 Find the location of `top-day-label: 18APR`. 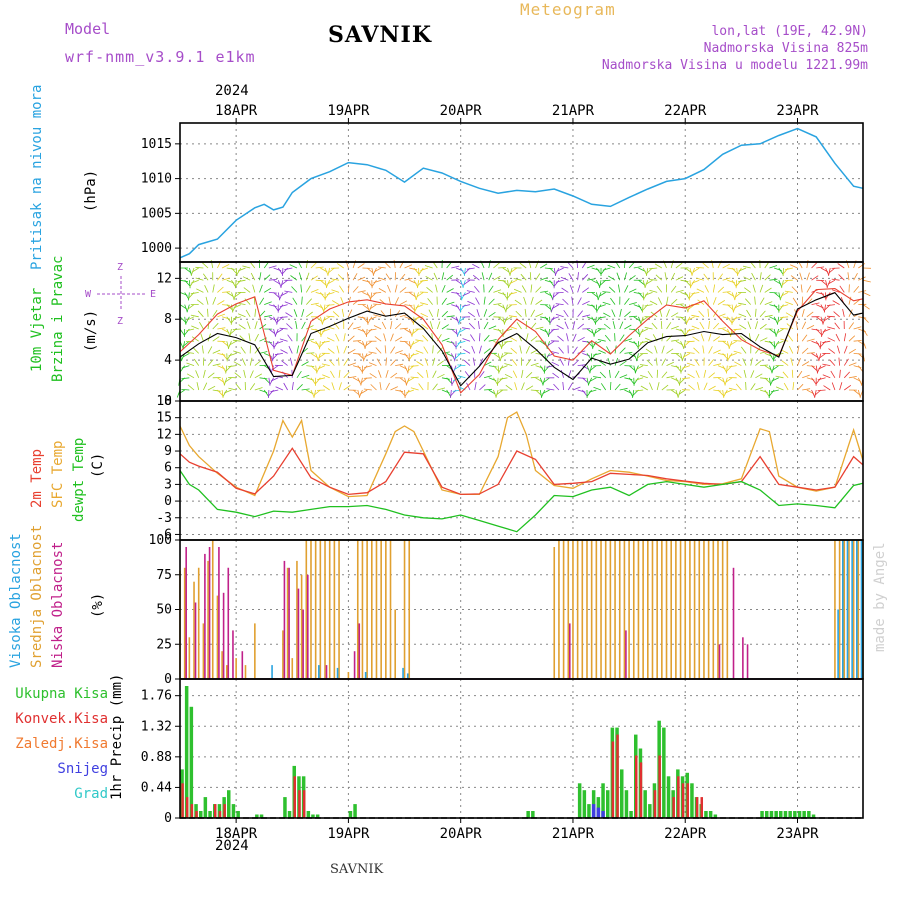

top-day-label: 18APR is located at coordinates (236, 111).